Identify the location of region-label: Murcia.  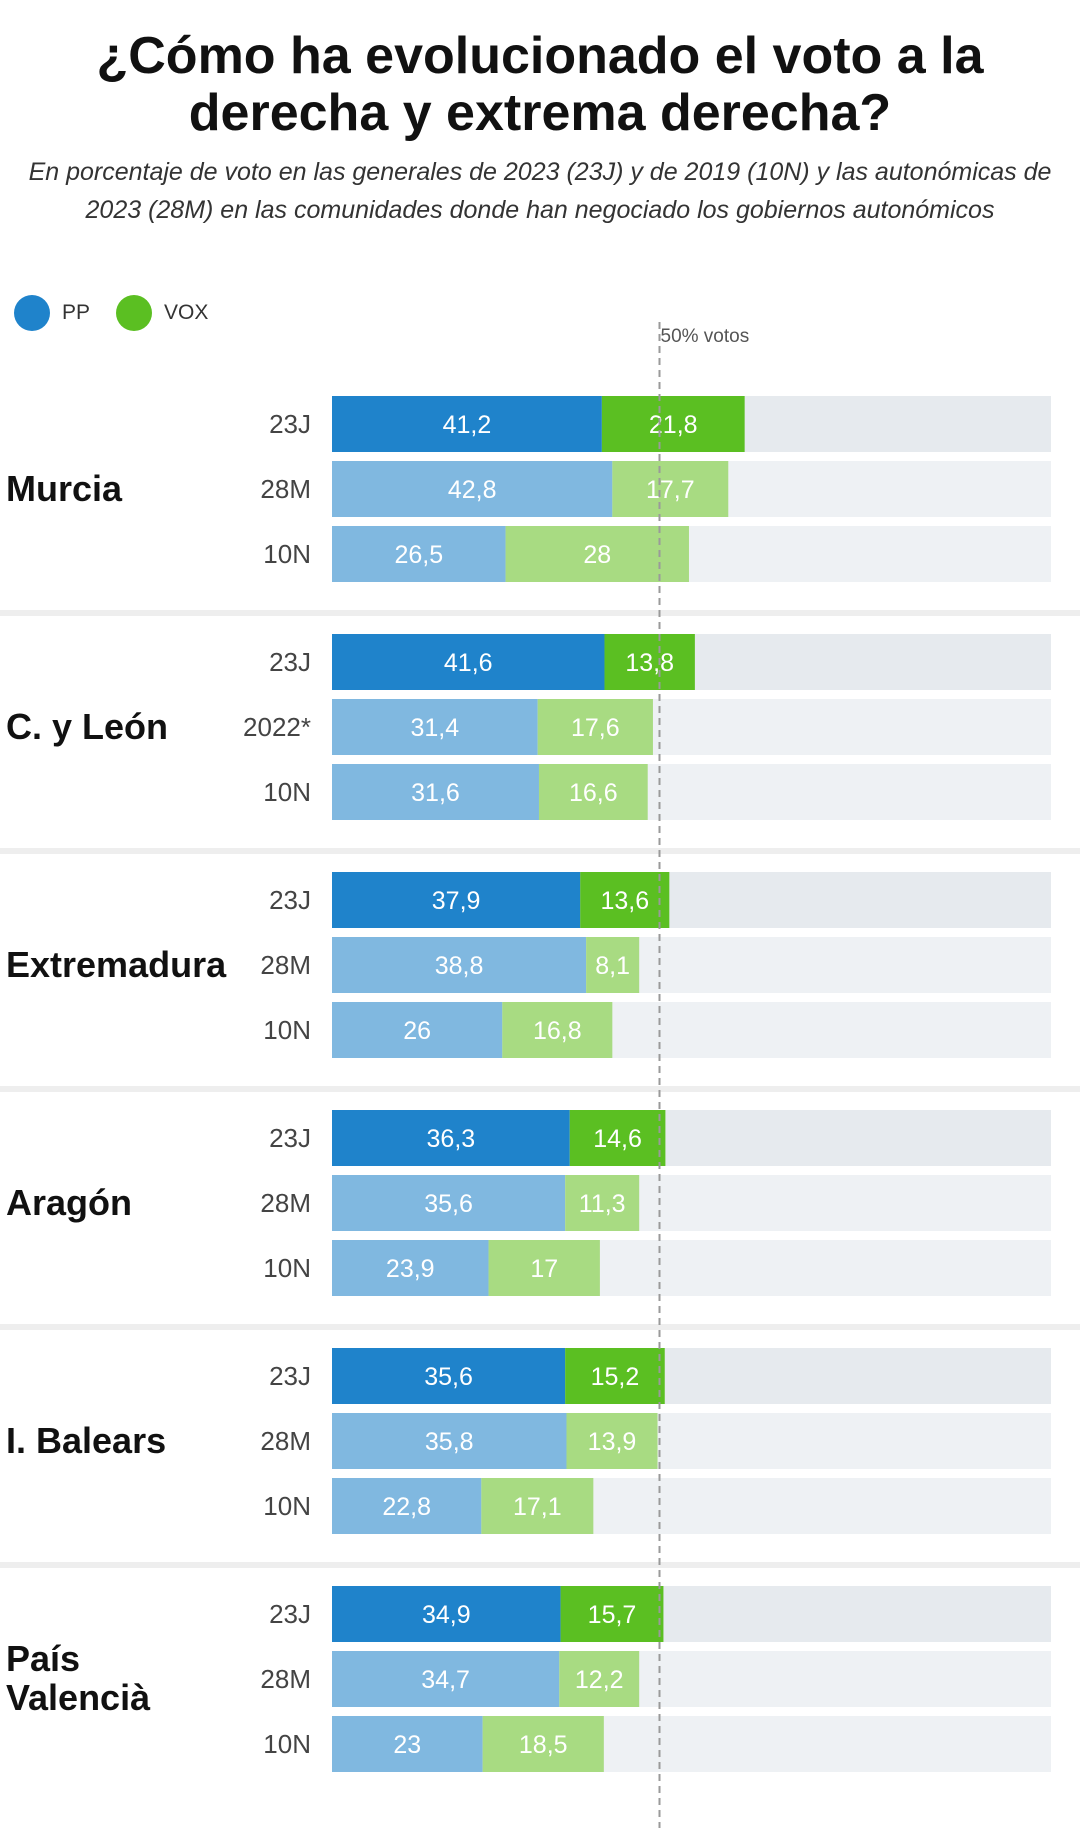
(64, 488).